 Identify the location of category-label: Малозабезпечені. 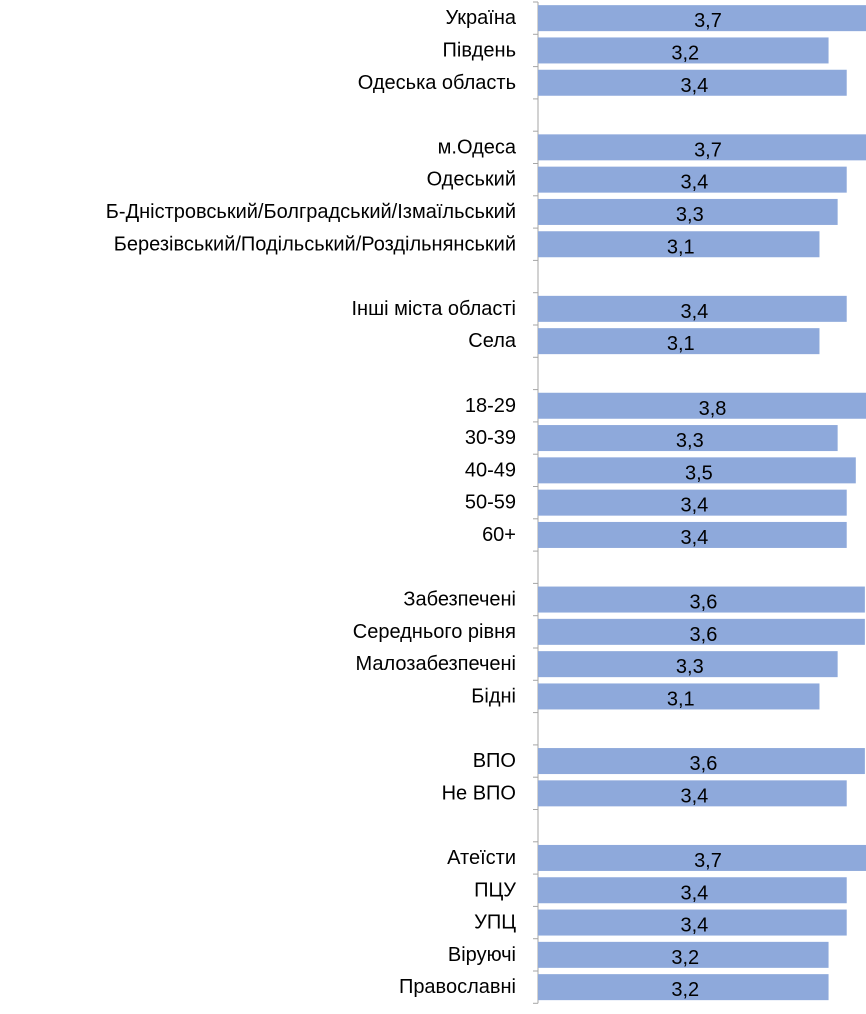
(436, 664).